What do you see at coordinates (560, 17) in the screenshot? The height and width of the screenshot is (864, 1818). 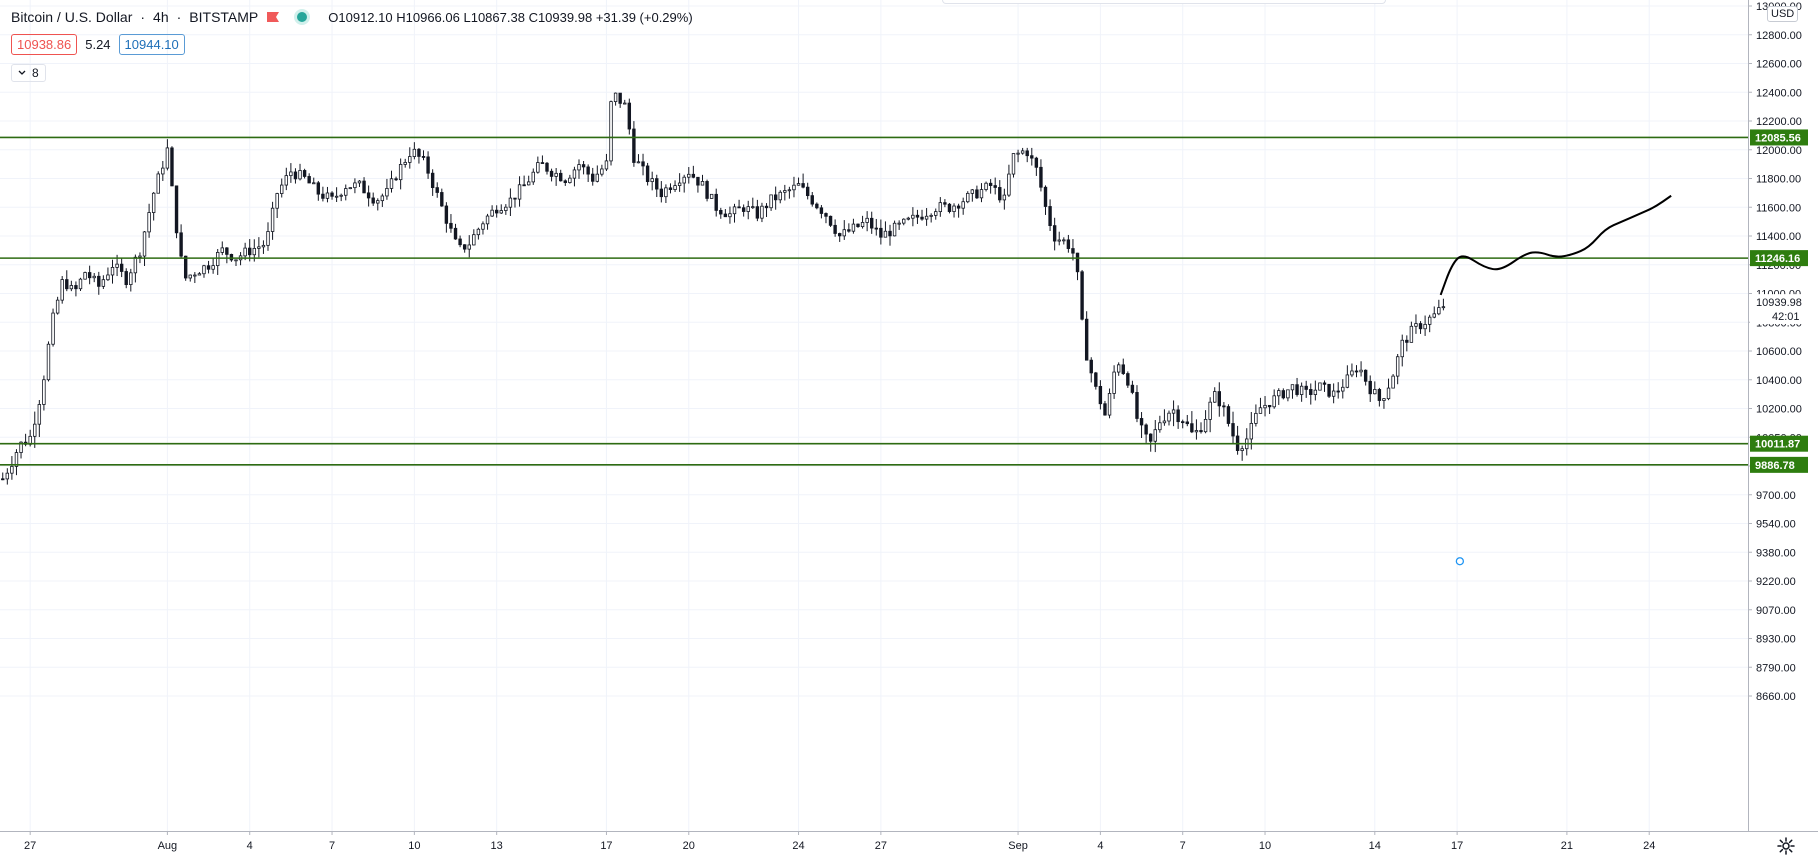 I see `close-value: C10939.98` at bounding box center [560, 17].